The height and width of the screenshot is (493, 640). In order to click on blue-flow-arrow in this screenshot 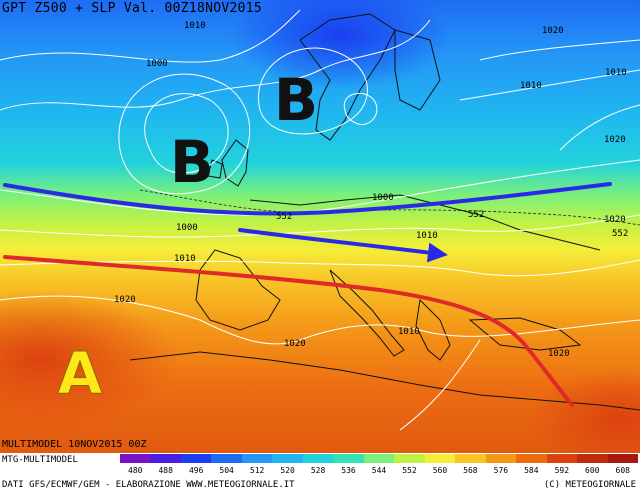, I will do `click(343, 245)`.